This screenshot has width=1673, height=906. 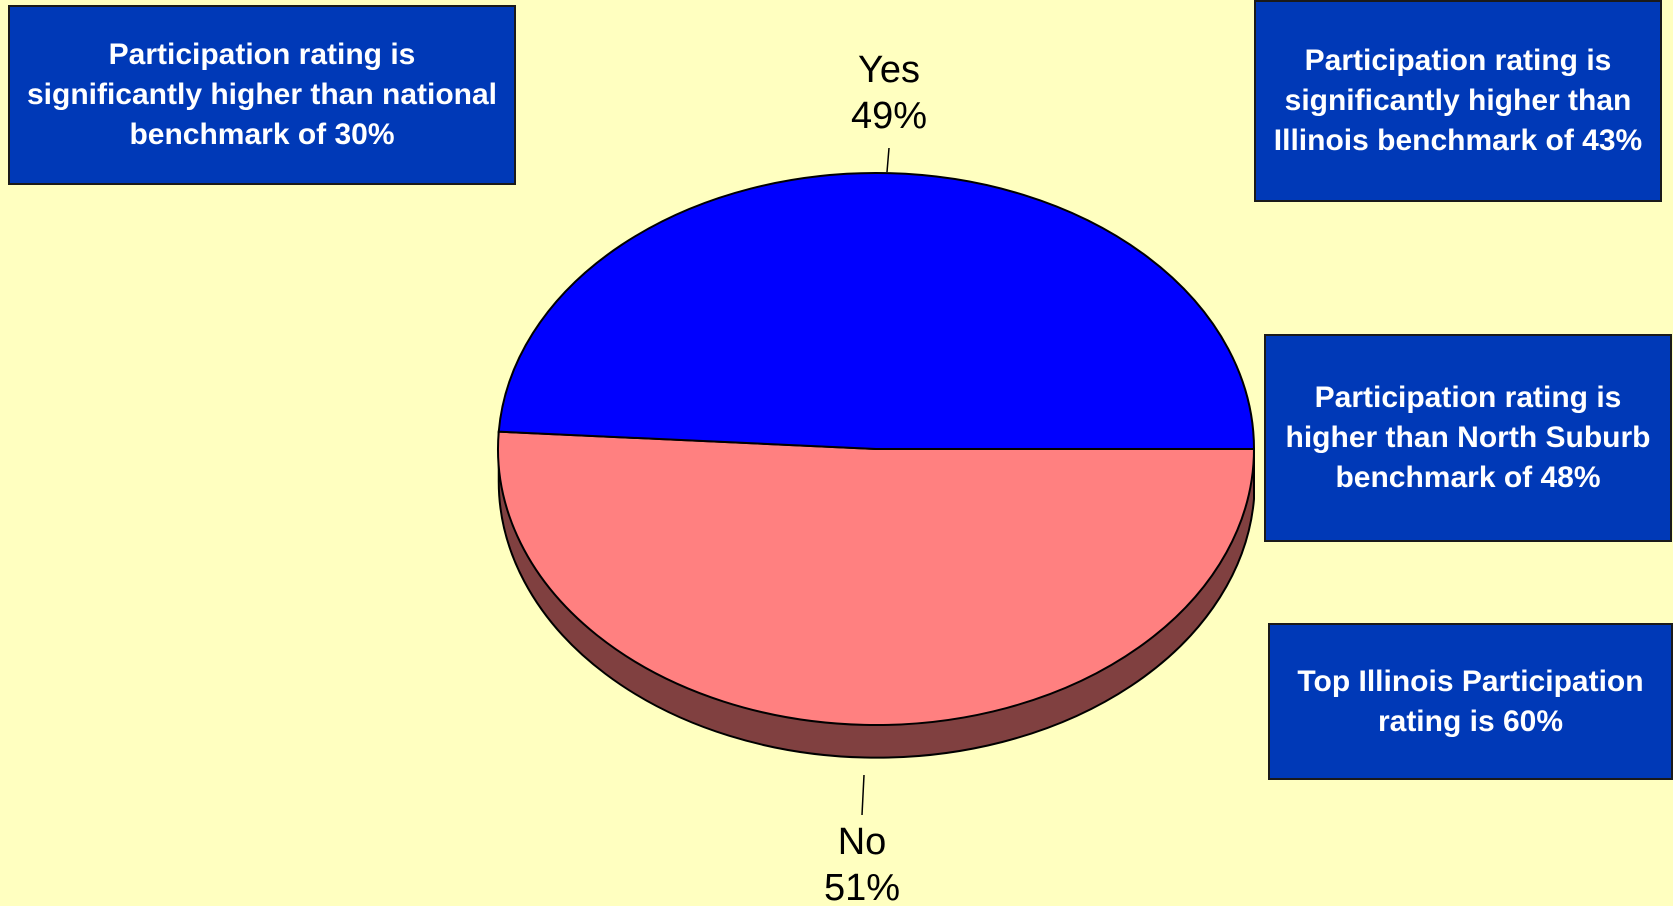 I want to click on leader-line-no, so click(x=863, y=795).